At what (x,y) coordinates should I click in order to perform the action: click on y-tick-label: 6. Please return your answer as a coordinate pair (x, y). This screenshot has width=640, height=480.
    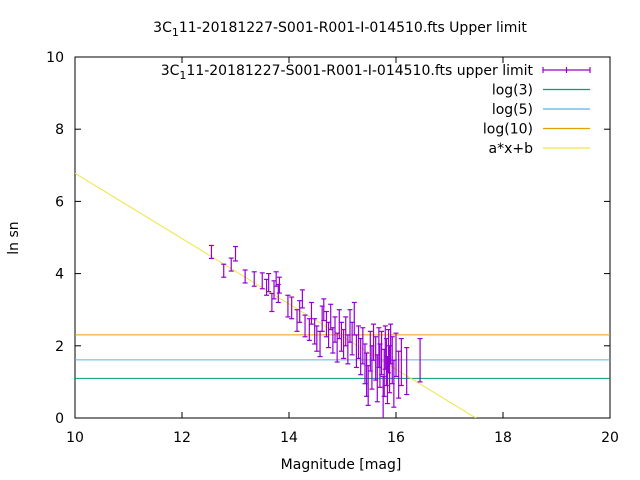
    Looking at the image, I should click on (59, 202).